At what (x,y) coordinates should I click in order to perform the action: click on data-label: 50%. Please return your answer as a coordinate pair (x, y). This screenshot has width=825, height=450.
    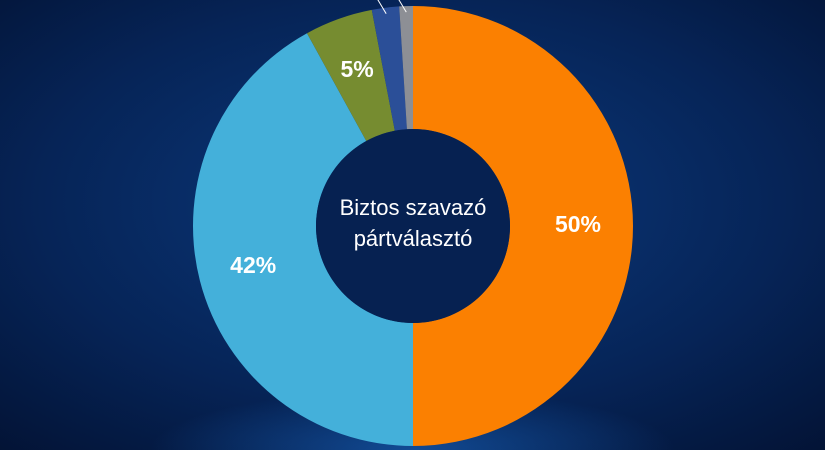
    Looking at the image, I should click on (578, 224).